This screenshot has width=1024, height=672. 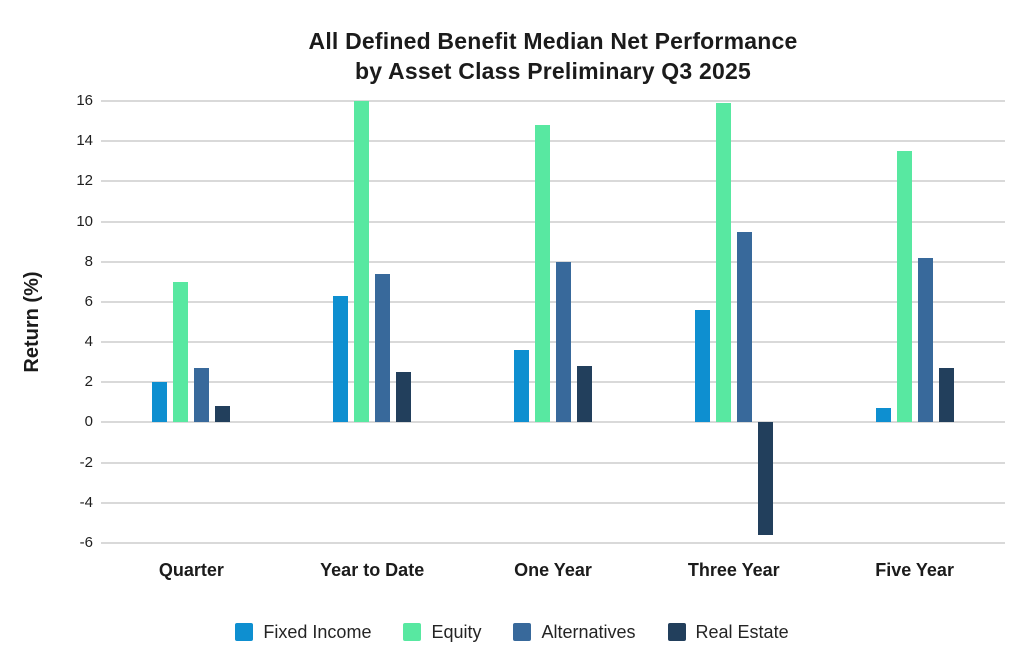 I want to click on bar-real-estate-quarter, so click(x=223, y=414).